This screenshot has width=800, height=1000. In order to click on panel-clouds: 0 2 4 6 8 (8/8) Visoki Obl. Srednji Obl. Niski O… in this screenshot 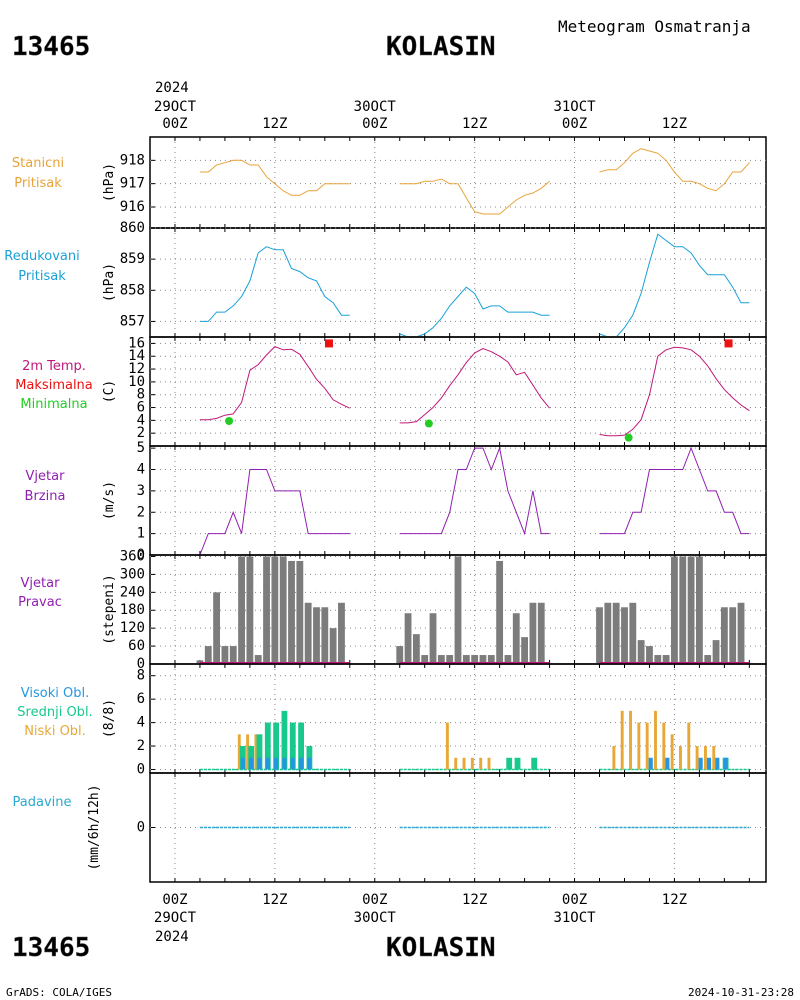, I will do `click(392, 720)`.